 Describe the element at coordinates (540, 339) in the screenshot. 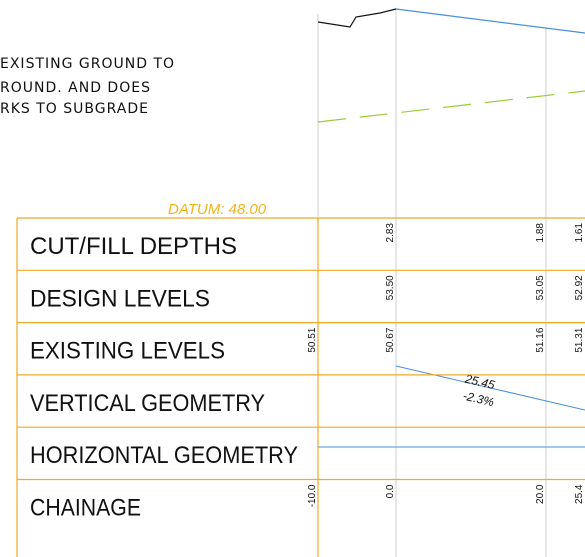

I see `row-value: 51.16` at that location.